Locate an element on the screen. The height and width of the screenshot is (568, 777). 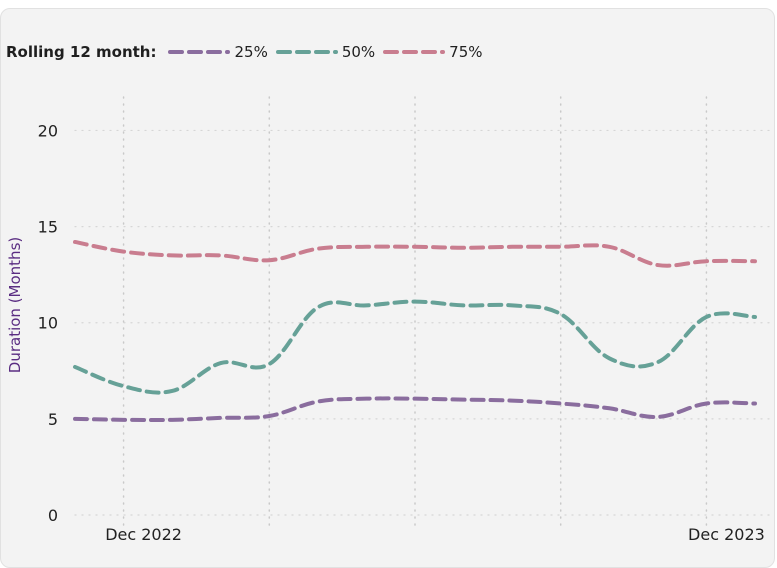
series-line-50pct is located at coordinates (415, 347).